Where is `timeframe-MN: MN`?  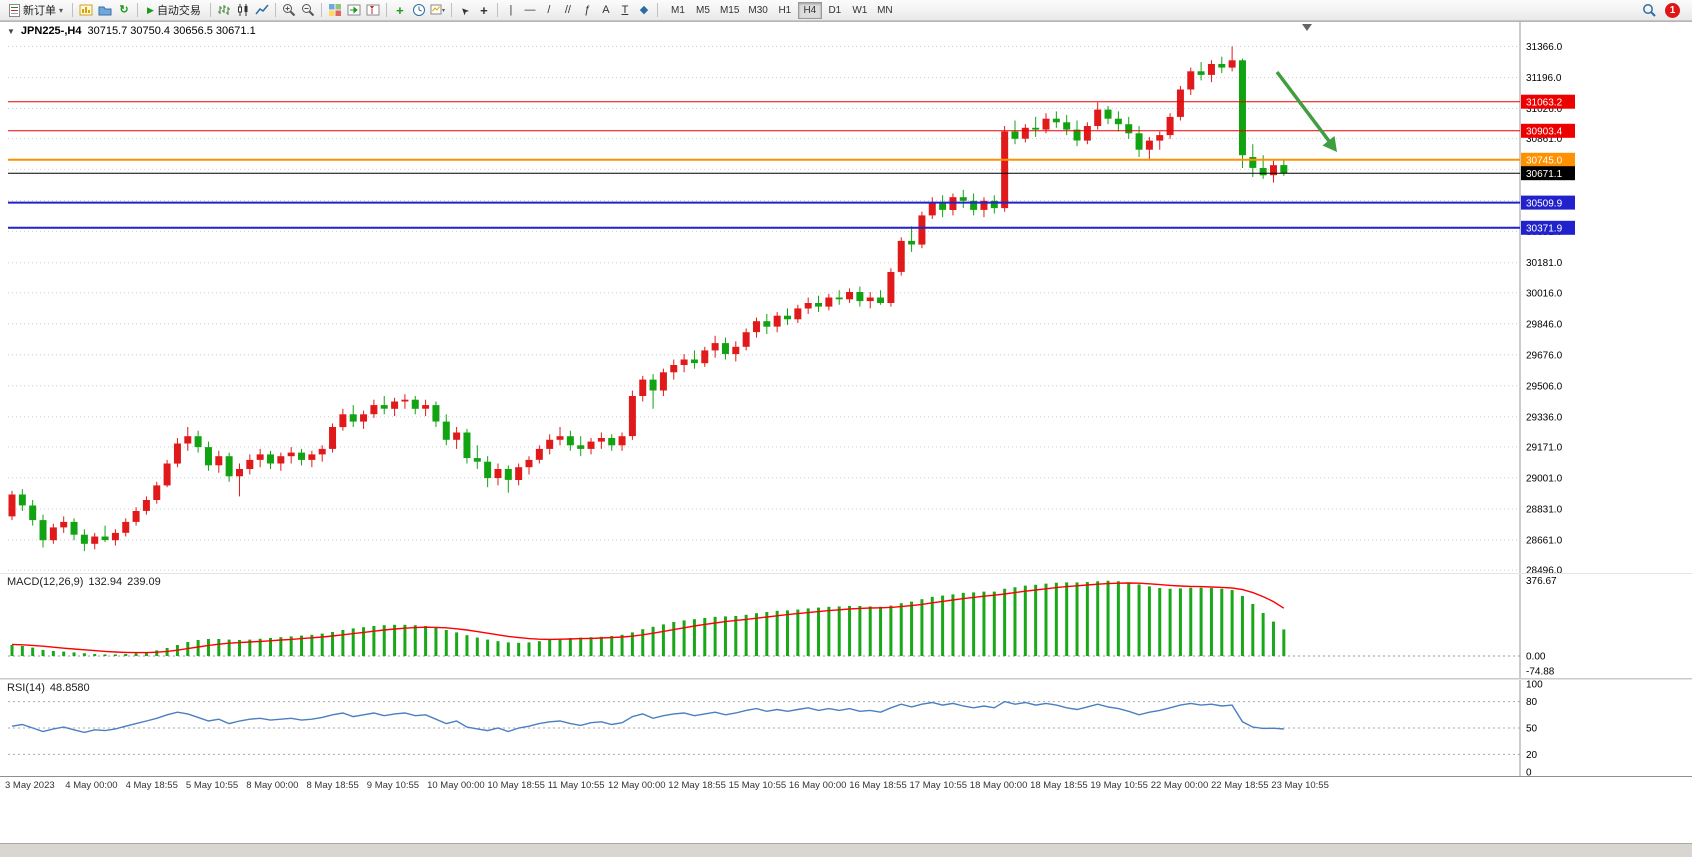 timeframe-MN: MN is located at coordinates (885, 10).